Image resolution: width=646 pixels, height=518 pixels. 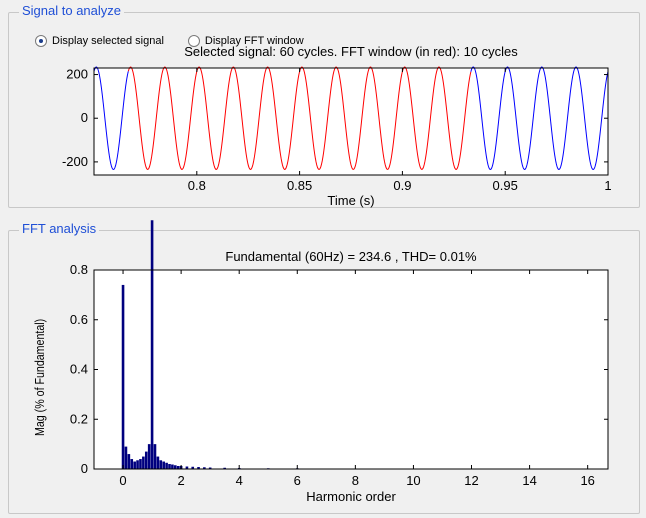 What do you see at coordinates (79, 319) in the screenshot?
I see `fft-y-tick-label: 0.6` at bounding box center [79, 319].